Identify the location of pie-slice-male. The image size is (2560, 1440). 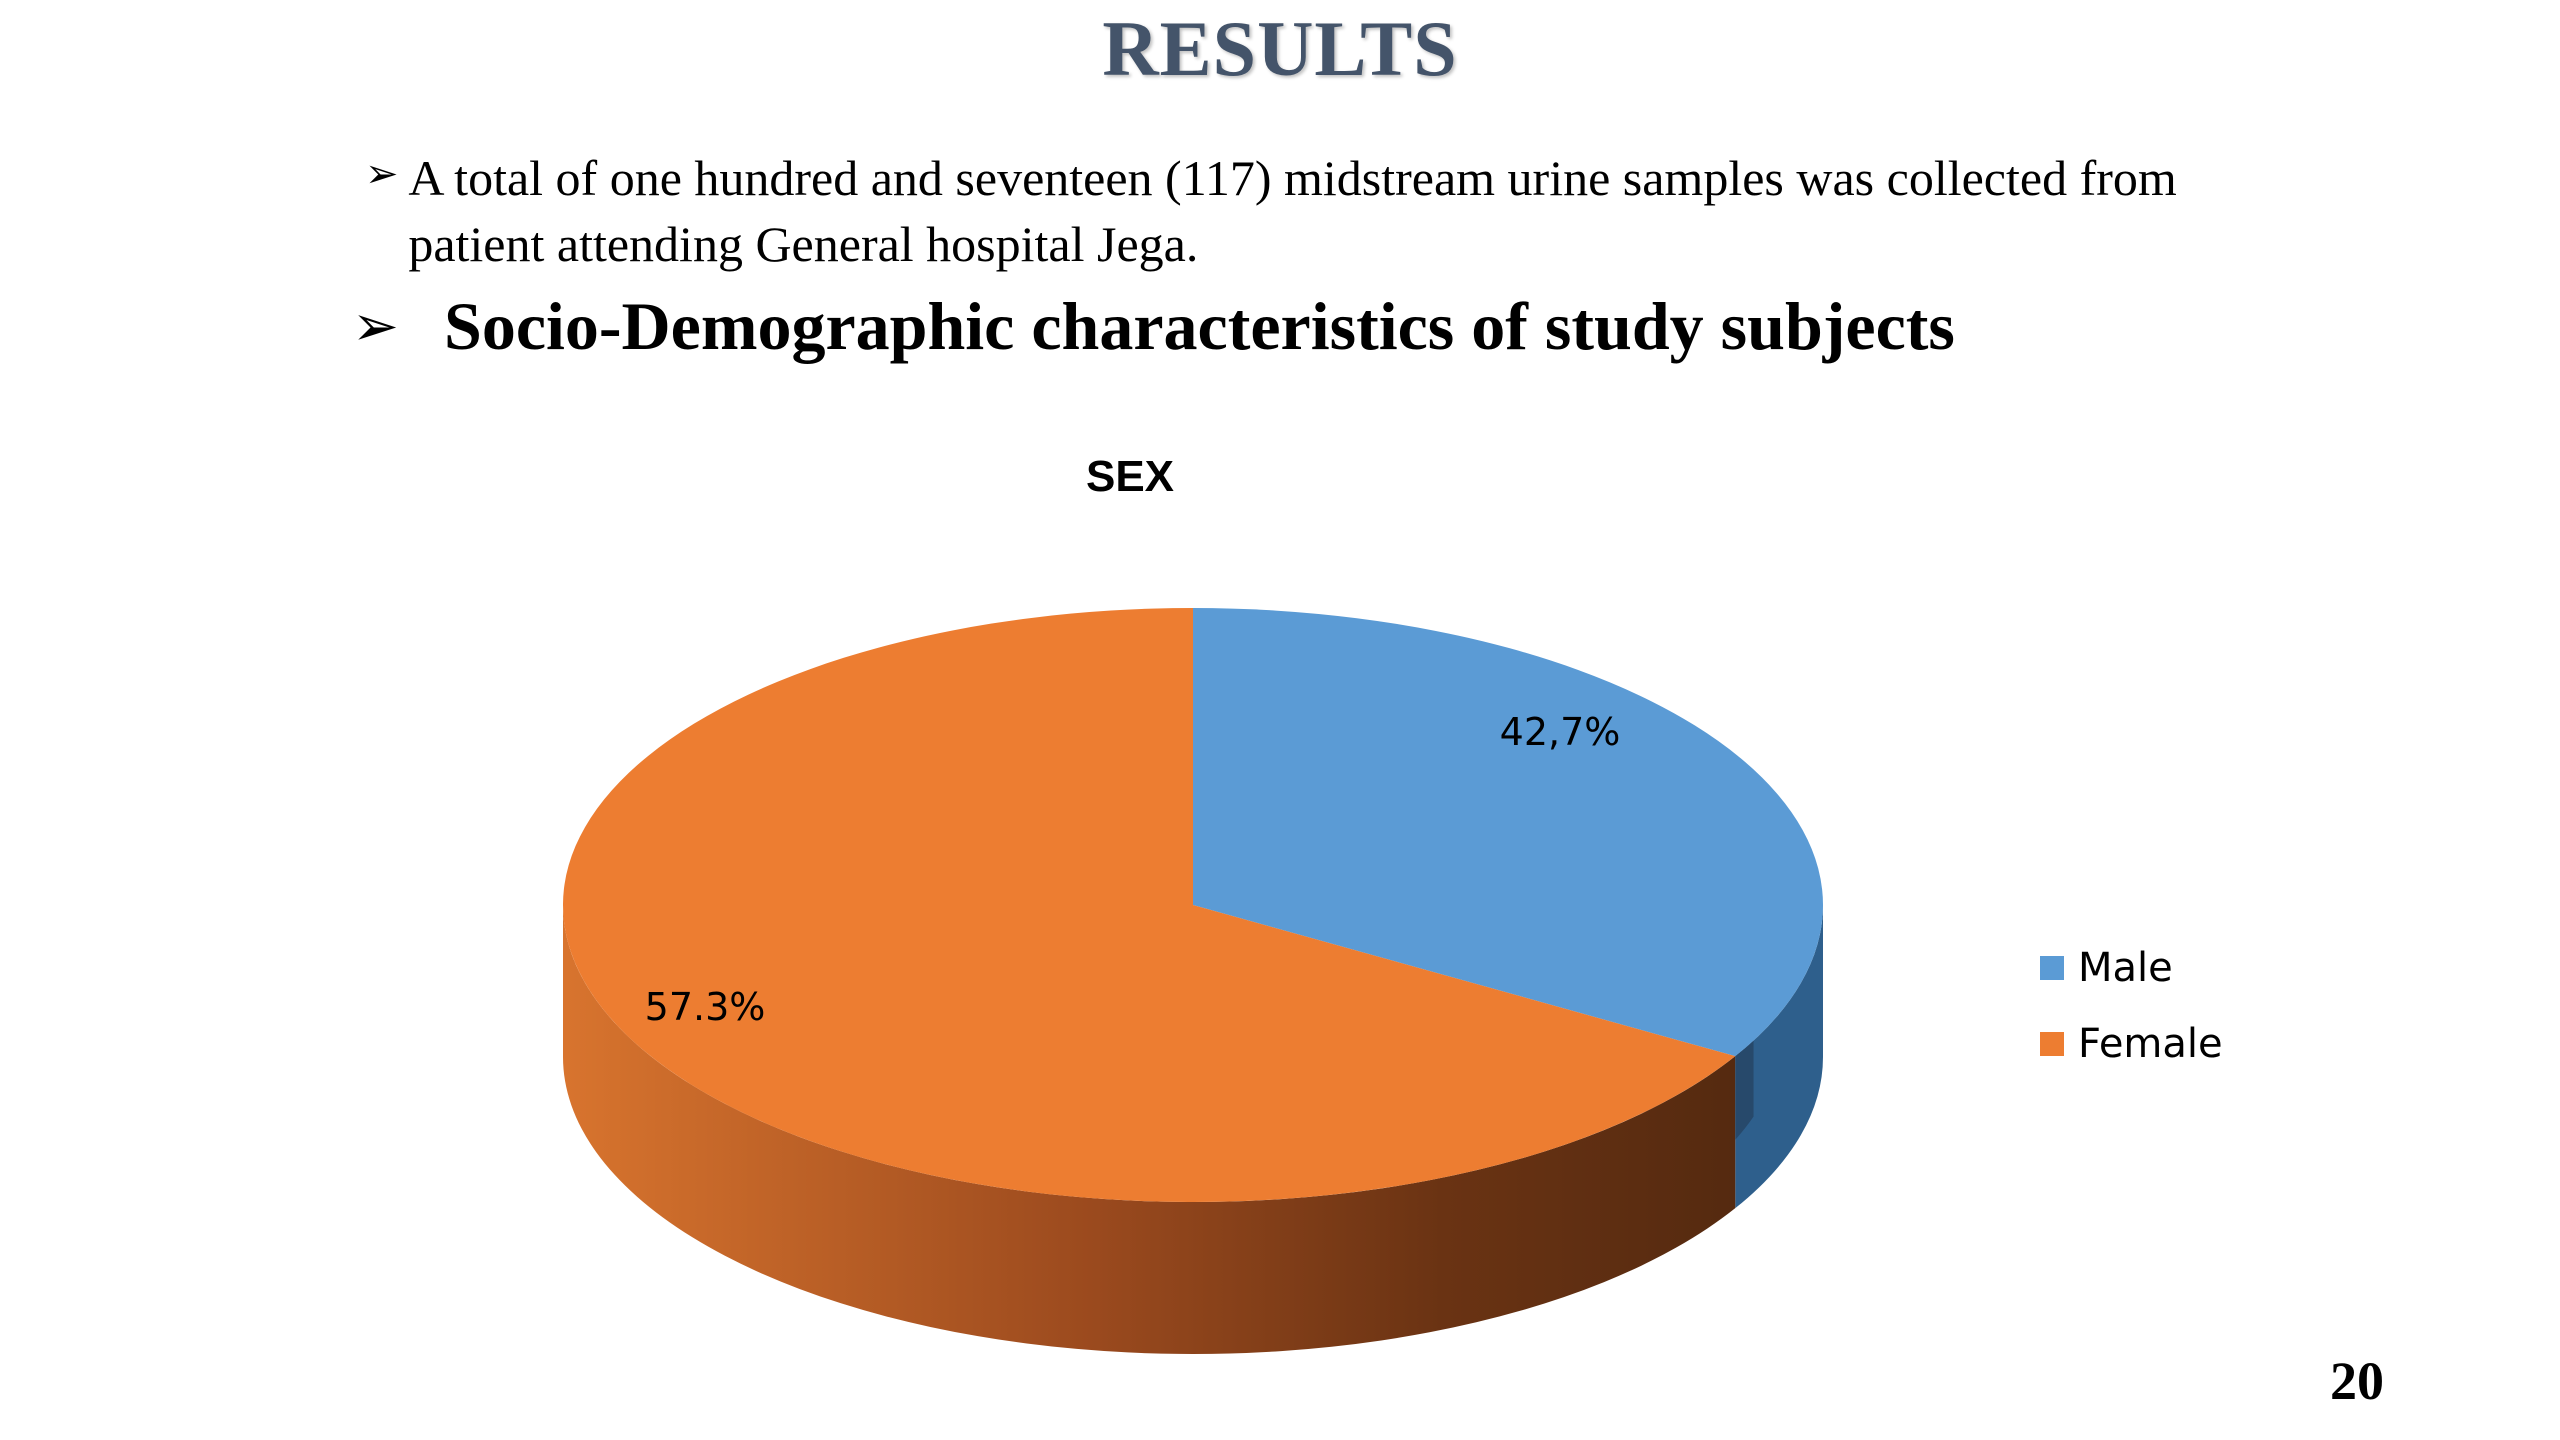
(1508, 832).